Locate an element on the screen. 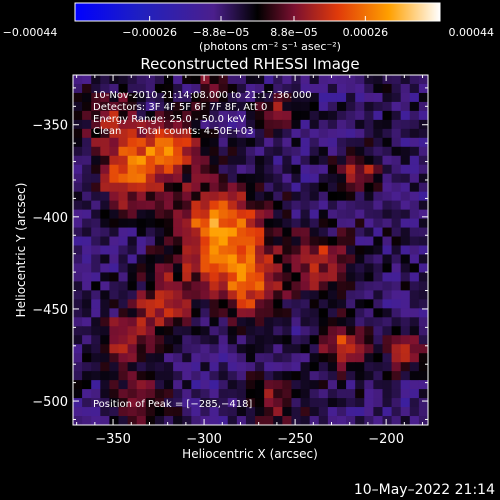 The width and height of the screenshot is (500, 500). y-tick-label: −450 is located at coordinates (50, 310).